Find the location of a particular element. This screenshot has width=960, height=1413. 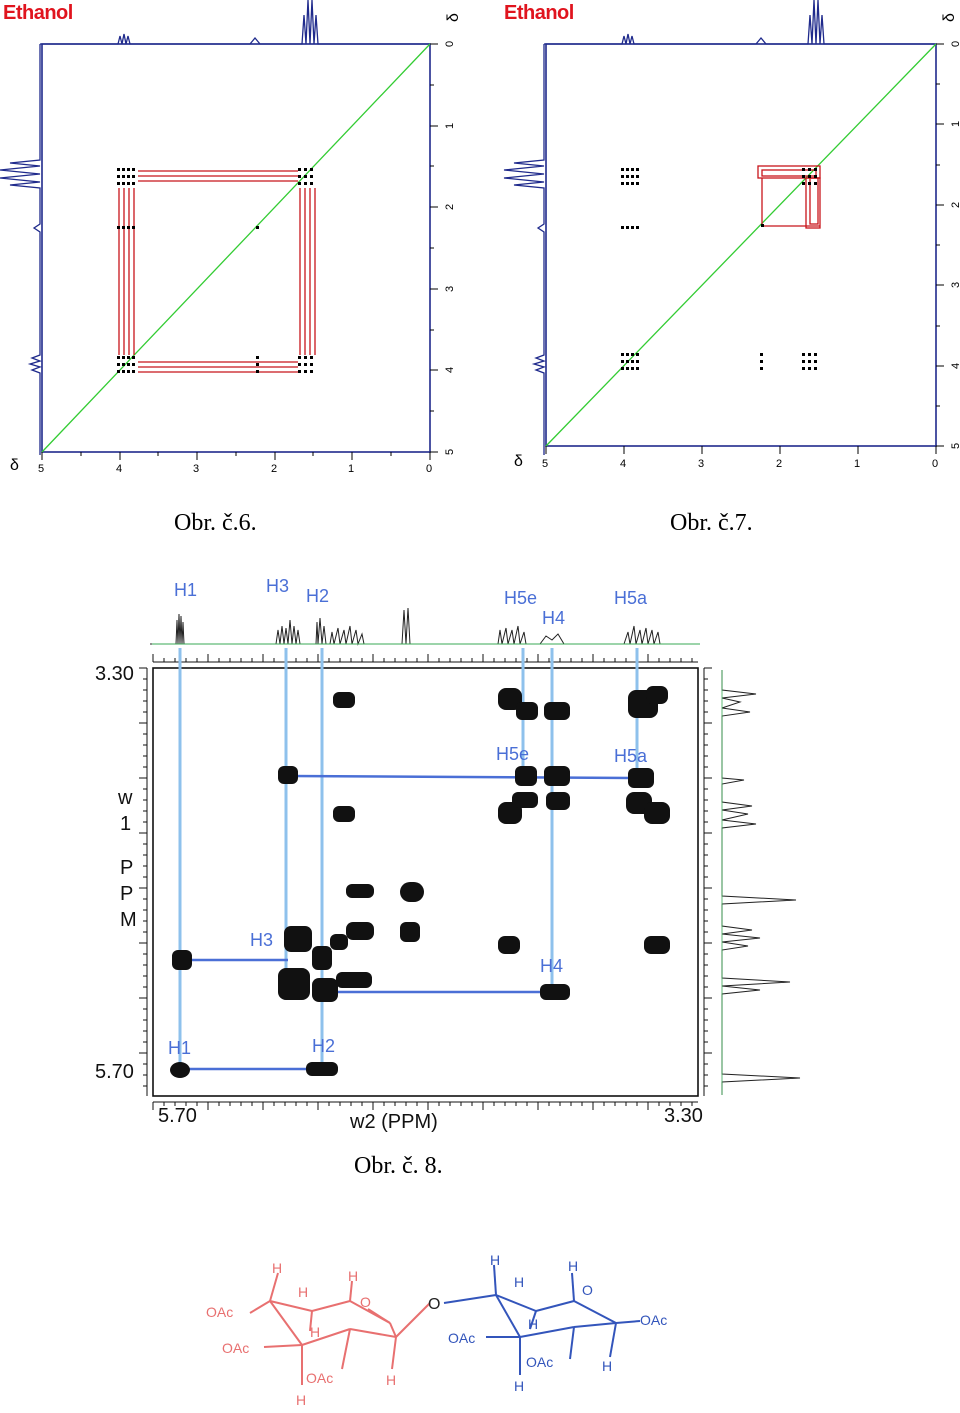

fig6-y-ticks is located at coordinates (434, 248).